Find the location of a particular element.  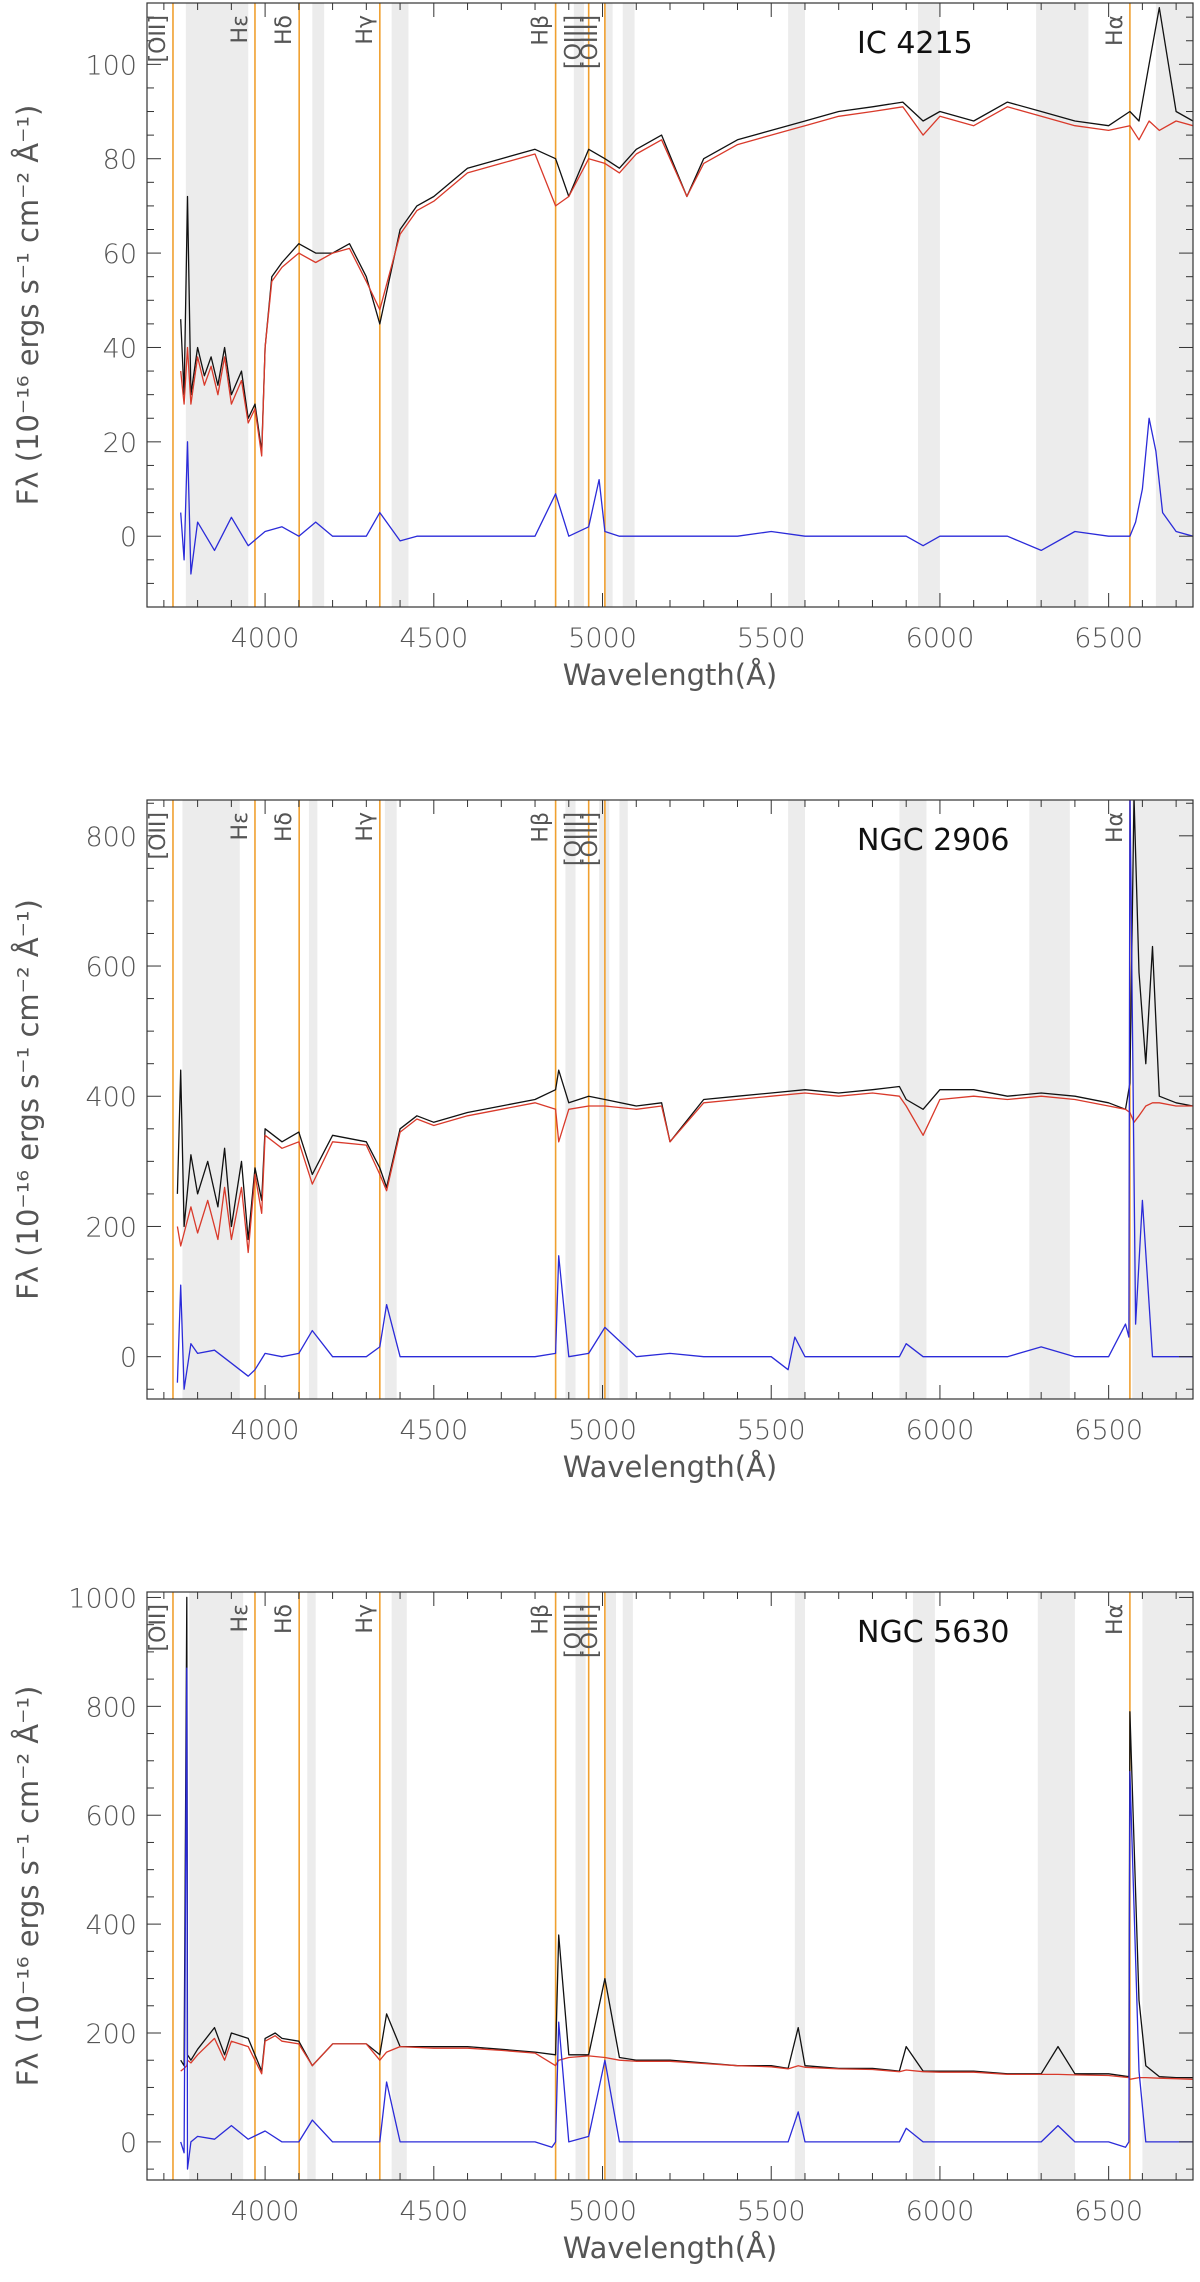

y-tick-label: 100 is located at coordinates (111, 65).